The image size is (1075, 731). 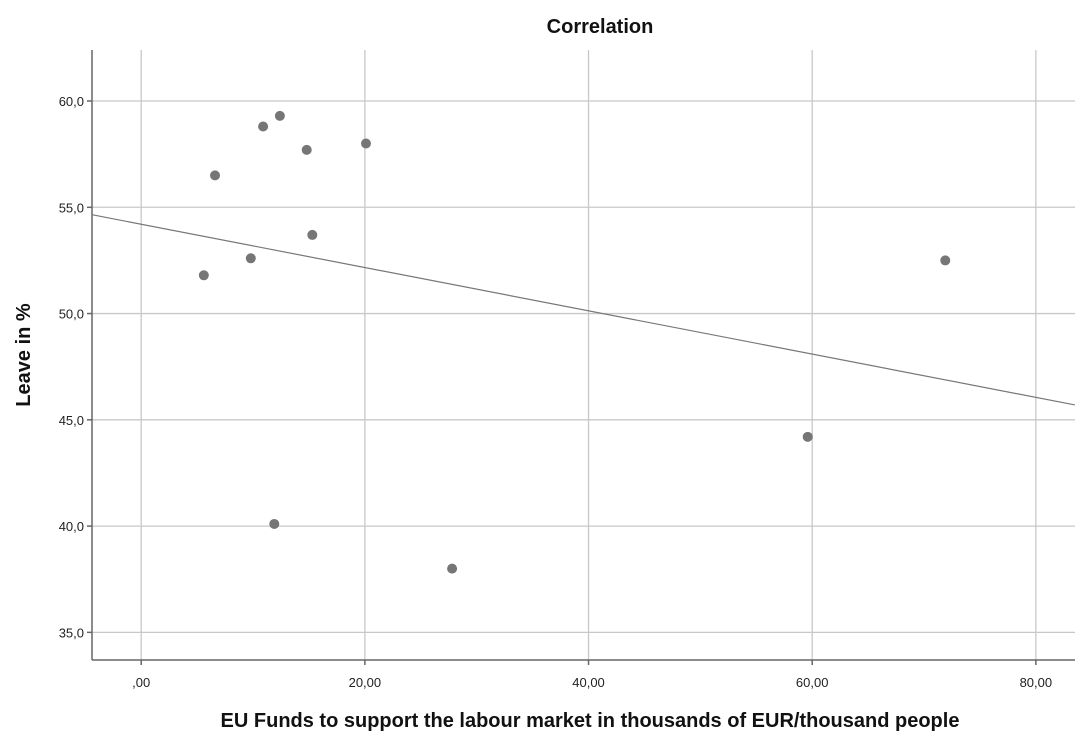 I want to click on x-tick-label: 60,00, so click(x=812, y=682).